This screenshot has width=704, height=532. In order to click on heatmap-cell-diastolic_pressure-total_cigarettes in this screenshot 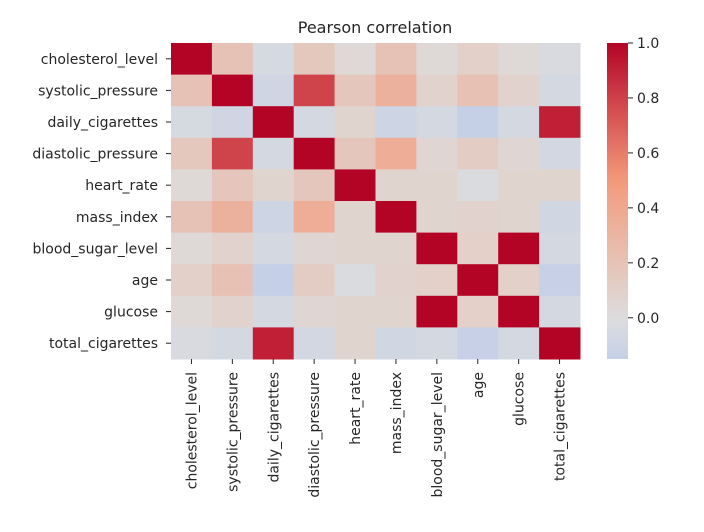, I will do `click(560, 153)`.